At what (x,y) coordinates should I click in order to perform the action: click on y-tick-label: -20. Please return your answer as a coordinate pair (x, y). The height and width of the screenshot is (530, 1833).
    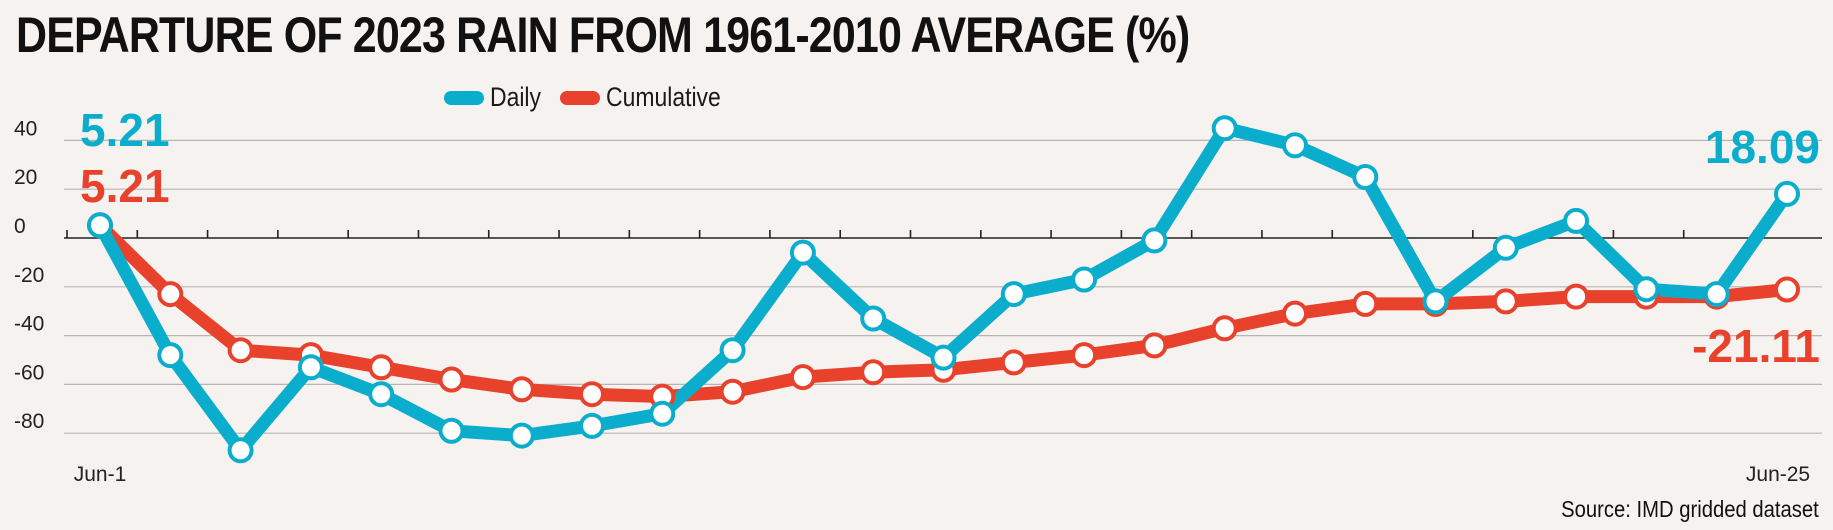
    Looking at the image, I should click on (29, 275).